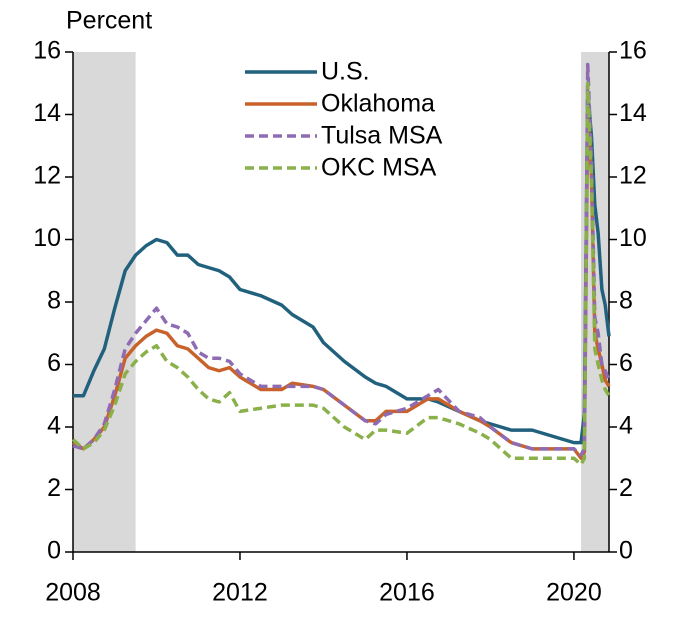 The width and height of the screenshot is (675, 618). Describe the element at coordinates (407, 593) in the screenshot. I see `x-tick-label: 2016` at that location.